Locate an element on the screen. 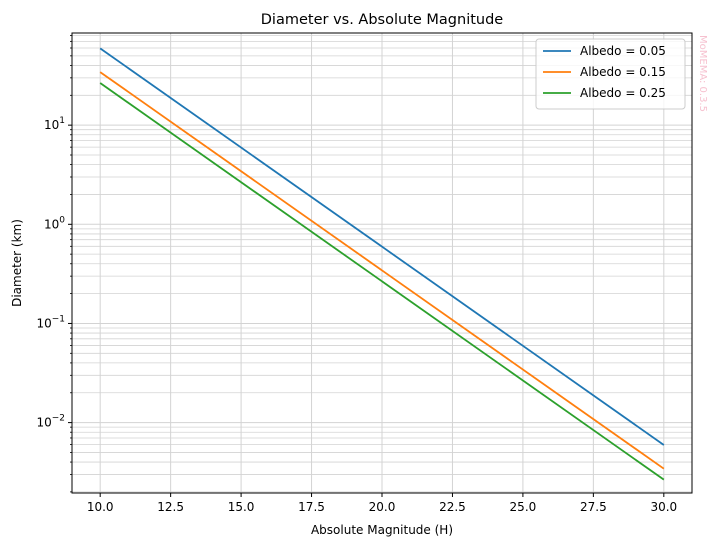 The height and width of the screenshot is (547, 715). y-tick-label: 10⁻² is located at coordinates (50, 422).